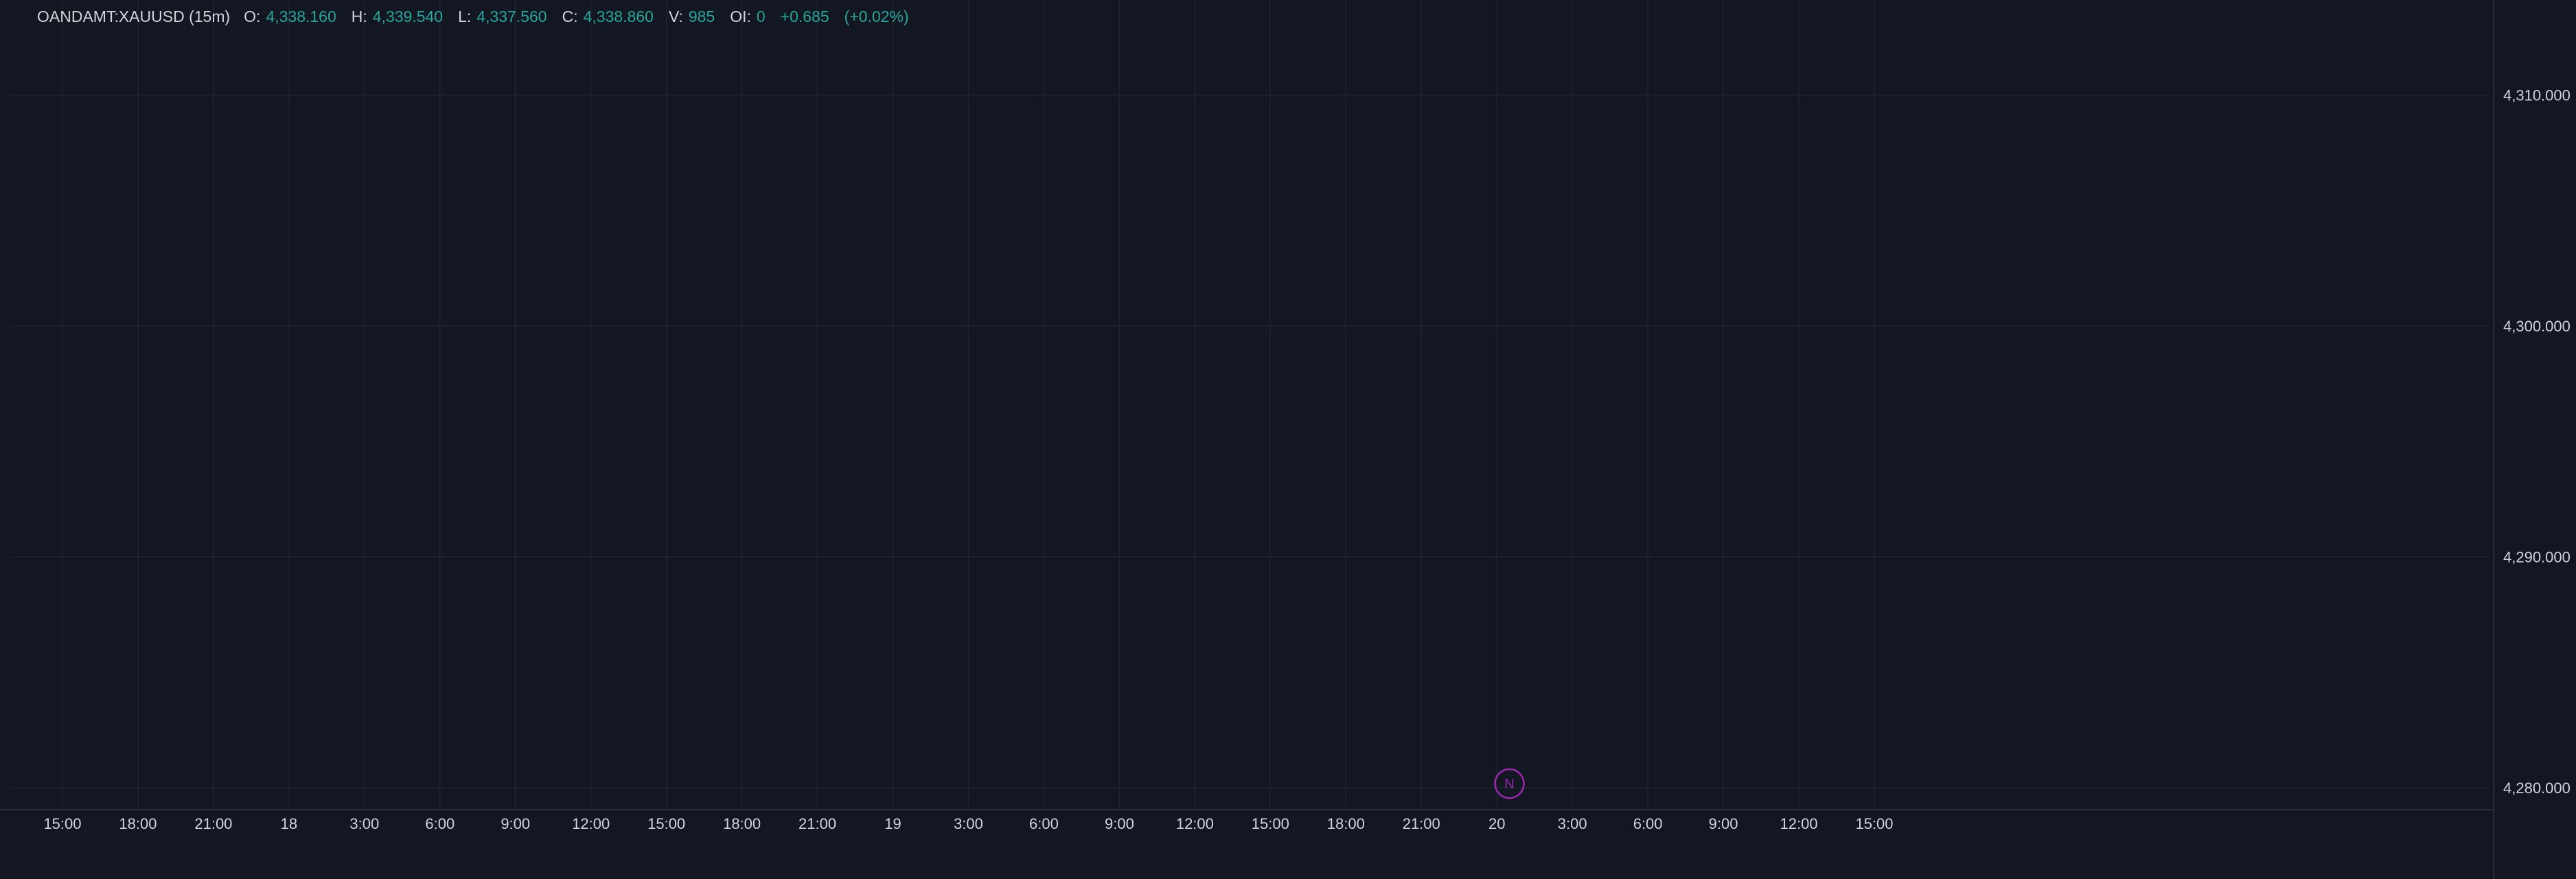  I want to click on symbol-label: OANDAMT:XAUUSD (15m), so click(134, 16).